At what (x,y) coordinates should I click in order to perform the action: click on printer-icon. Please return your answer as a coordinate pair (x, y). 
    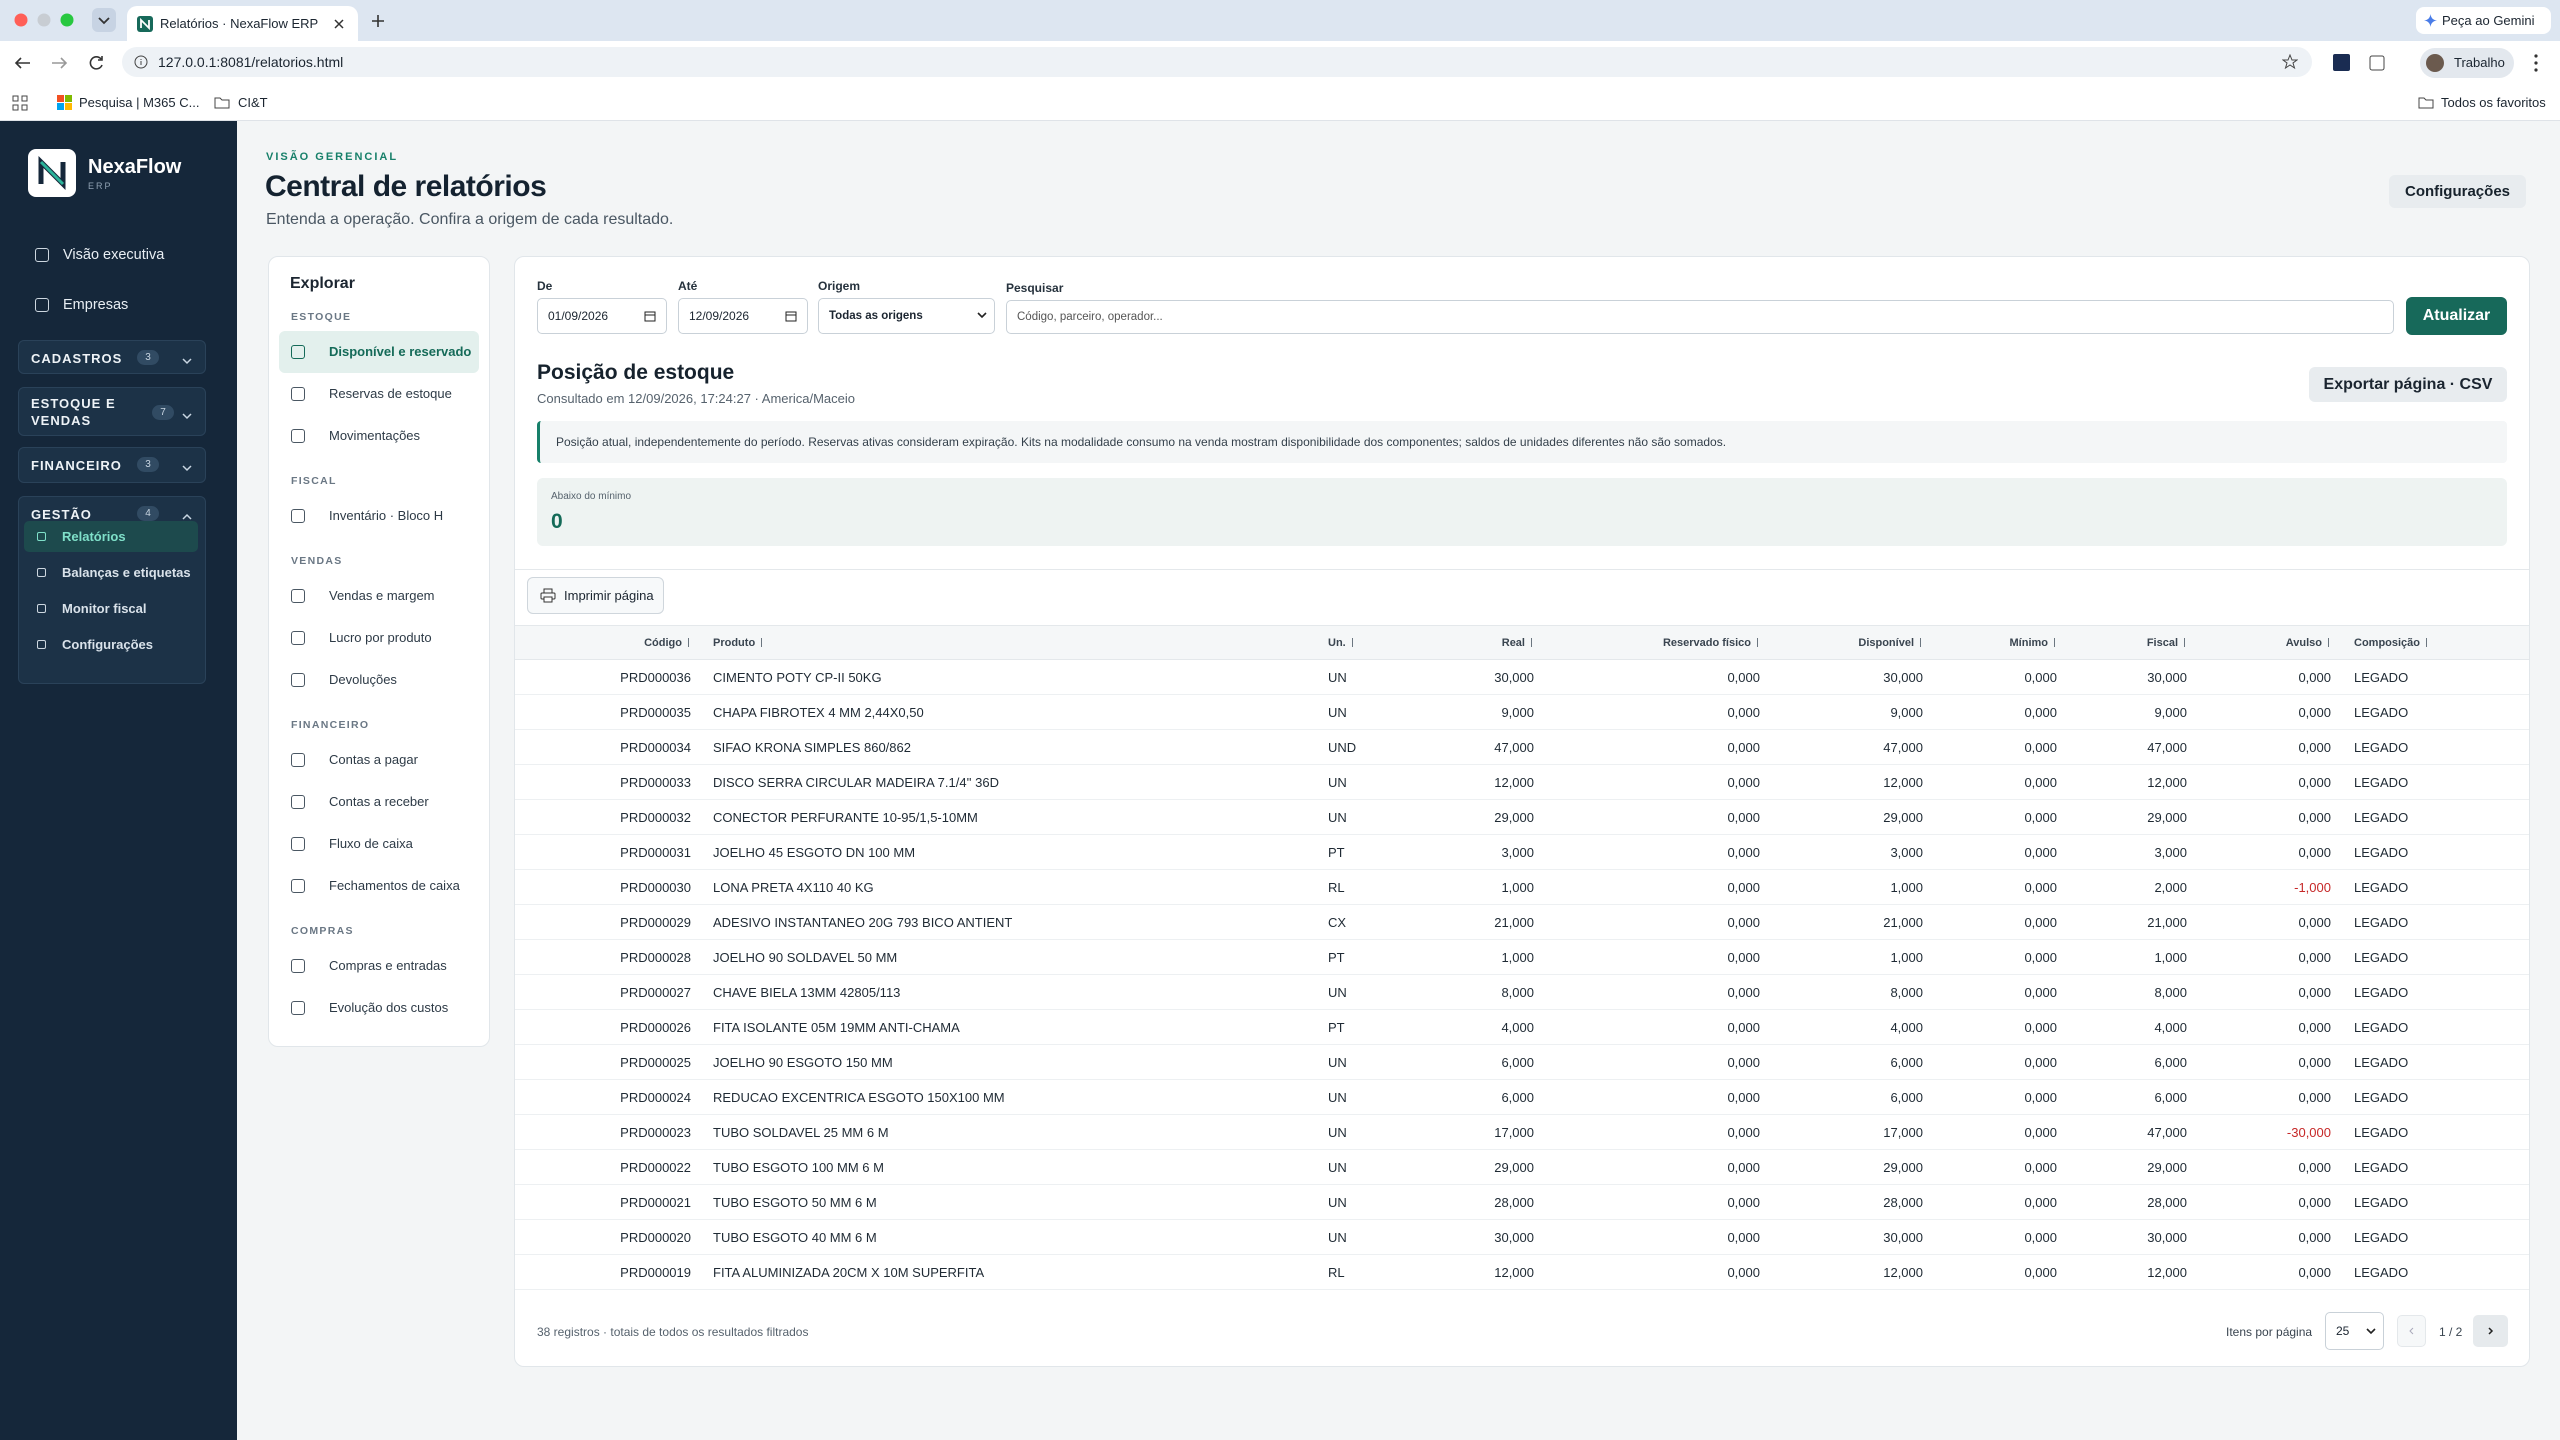
    Looking at the image, I should click on (548, 595).